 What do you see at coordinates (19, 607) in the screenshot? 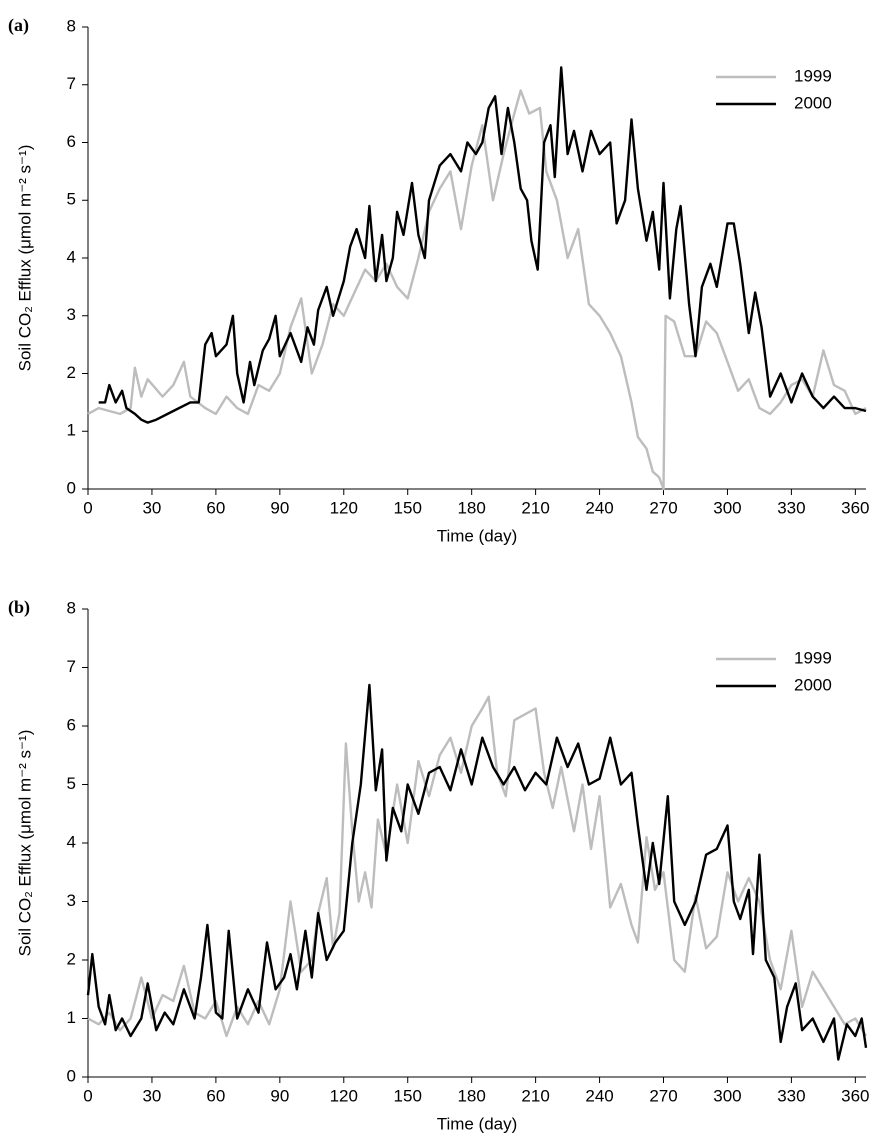
I see `panel-label: (b)` at bounding box center [19, 607].